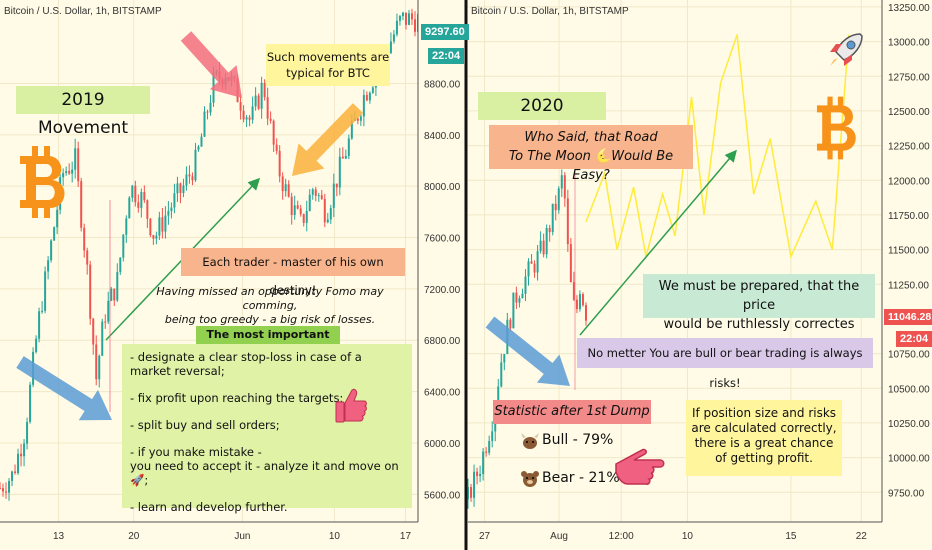 The width and height of the screenshot is (932, 550). What do you see at coordinates (242, 536) in the screenshot?
I see `x-tick-label-0-2: Jun` at bounding box center [242, 536].